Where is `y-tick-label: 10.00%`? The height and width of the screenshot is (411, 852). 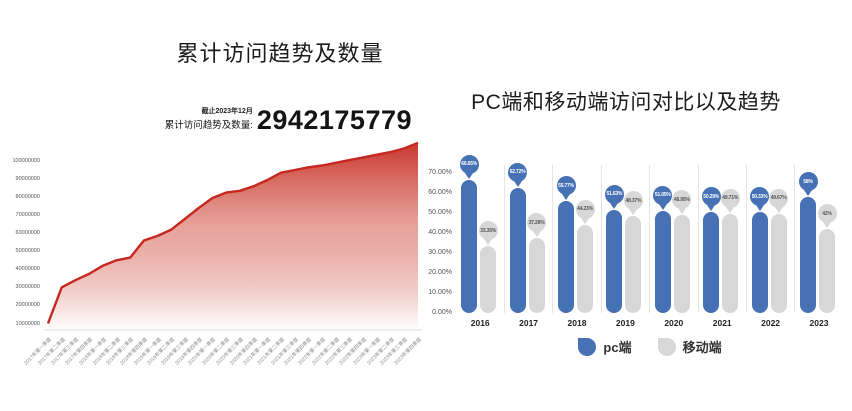 y-tick-label: 10.00% is located at coordinates (440, 292).